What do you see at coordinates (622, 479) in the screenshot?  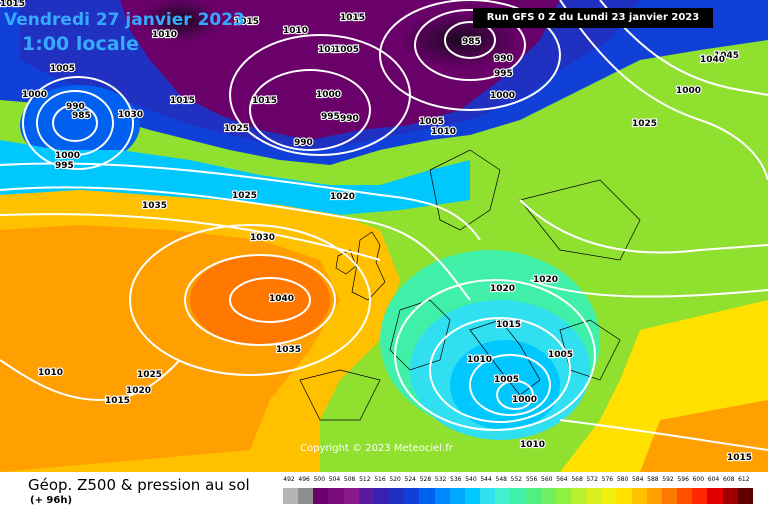 I see `color-scale-label: 580` at bounding box center [622, 479].